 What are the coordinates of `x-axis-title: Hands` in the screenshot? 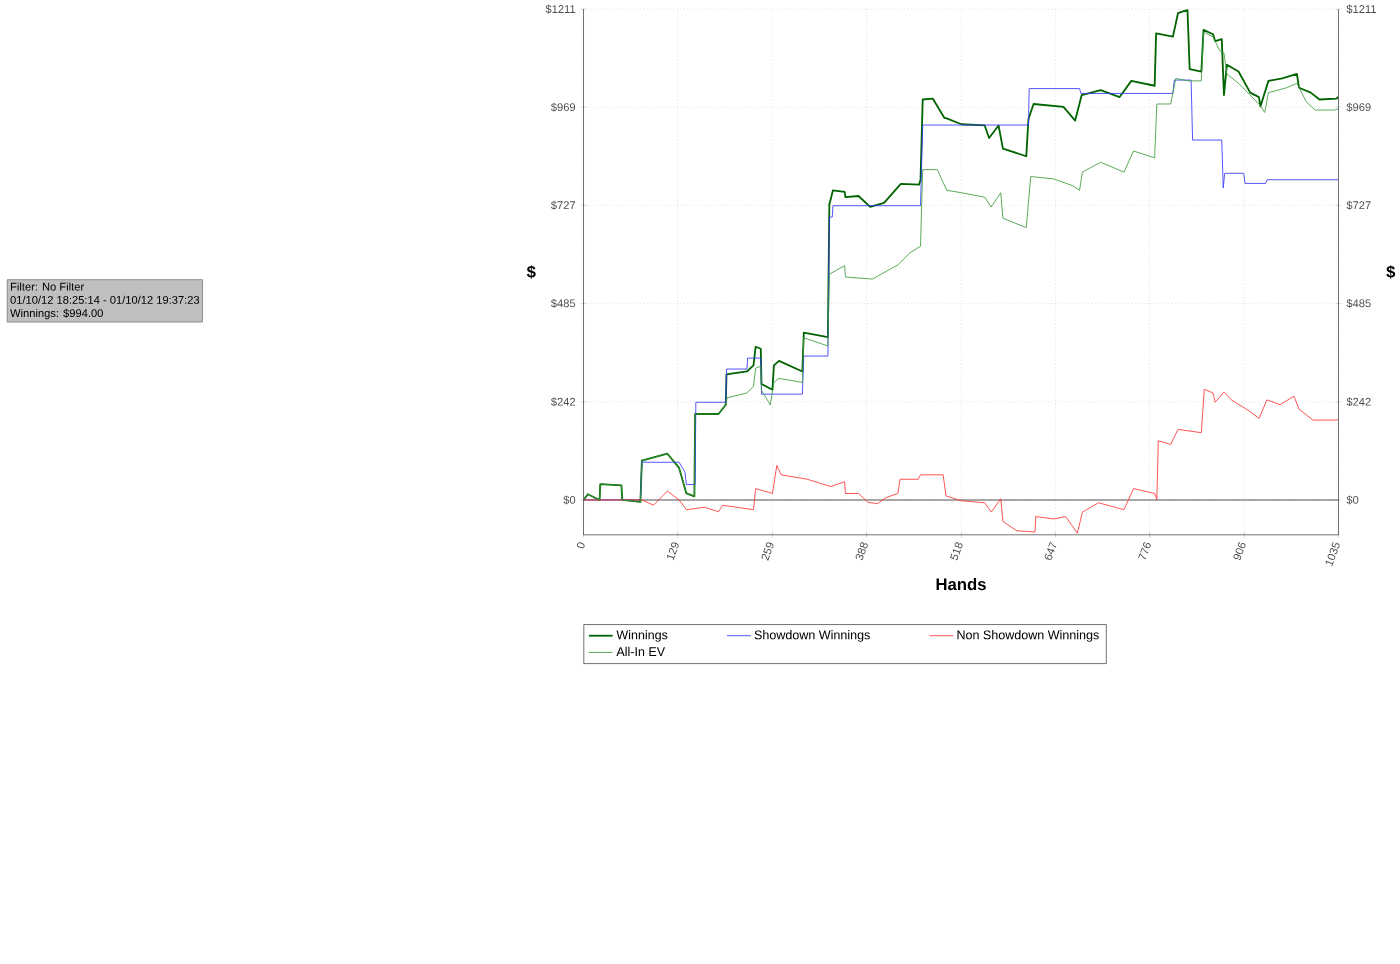 It's located at (961, 583).